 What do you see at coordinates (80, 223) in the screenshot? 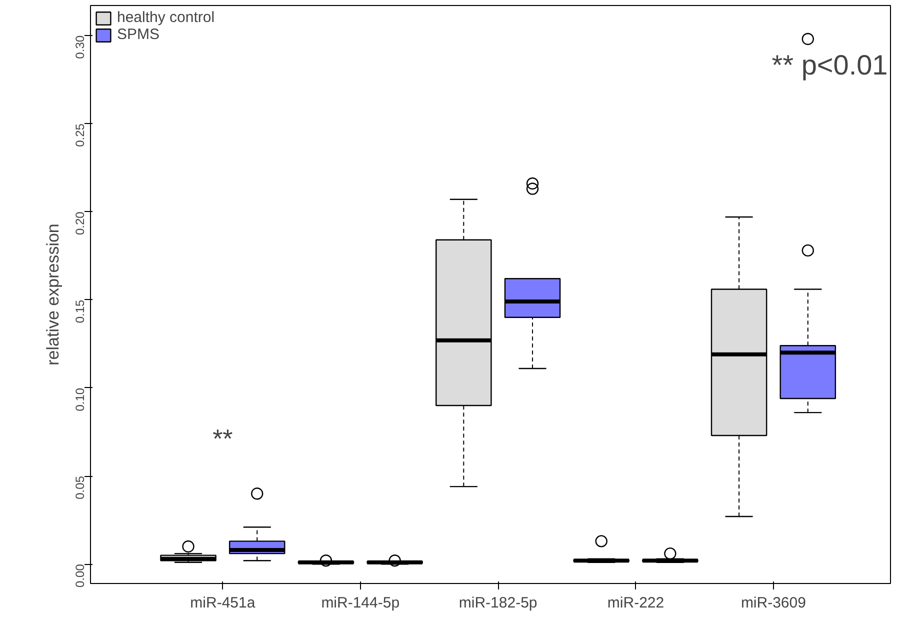
I see `y-tick-label: 0.20` at bounding box center [80, 223].